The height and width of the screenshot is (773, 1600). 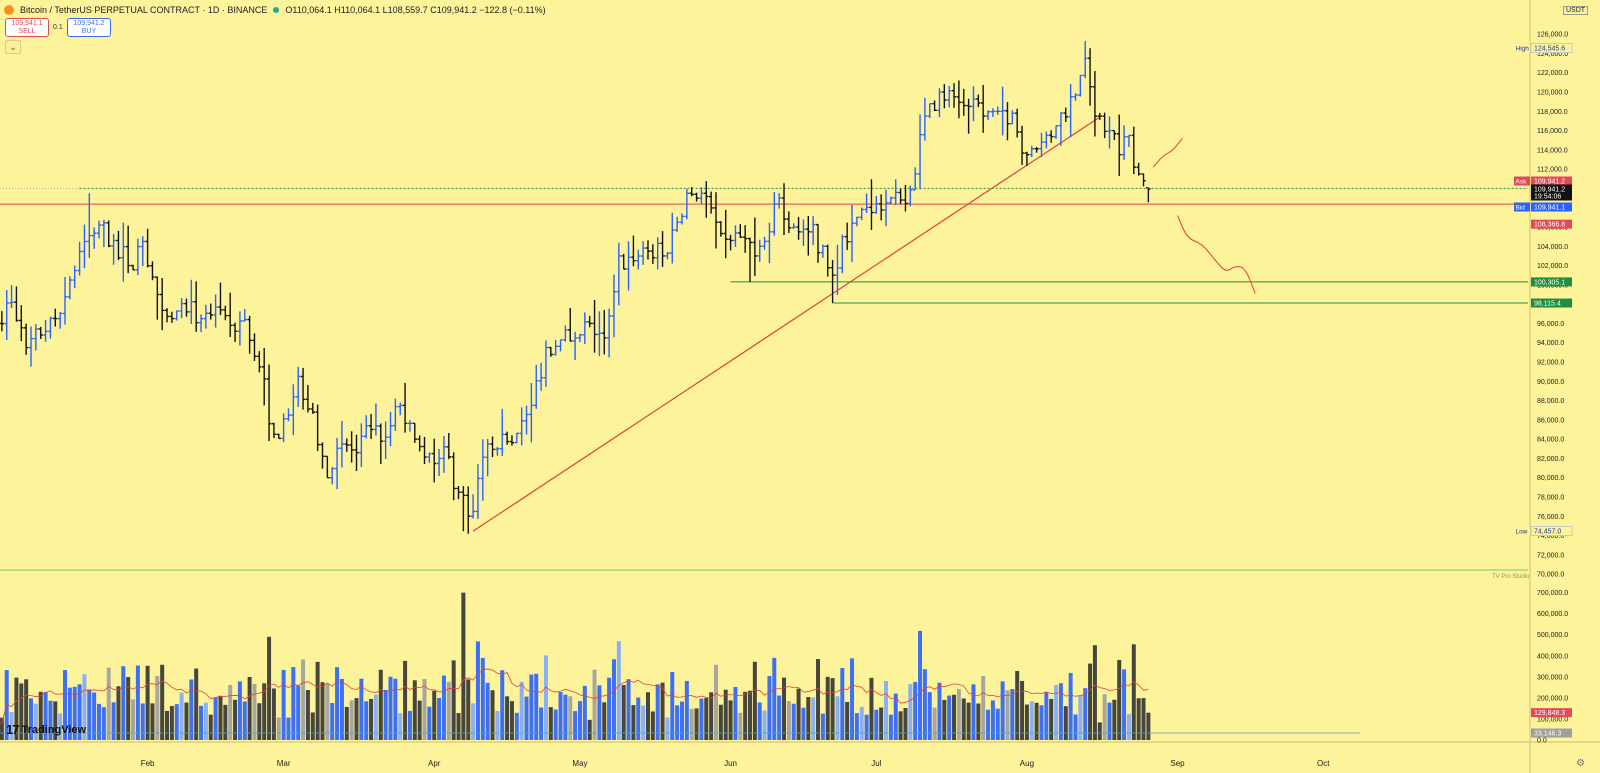 I want to click on bitcoin-icon, so click(x=9, y=10).